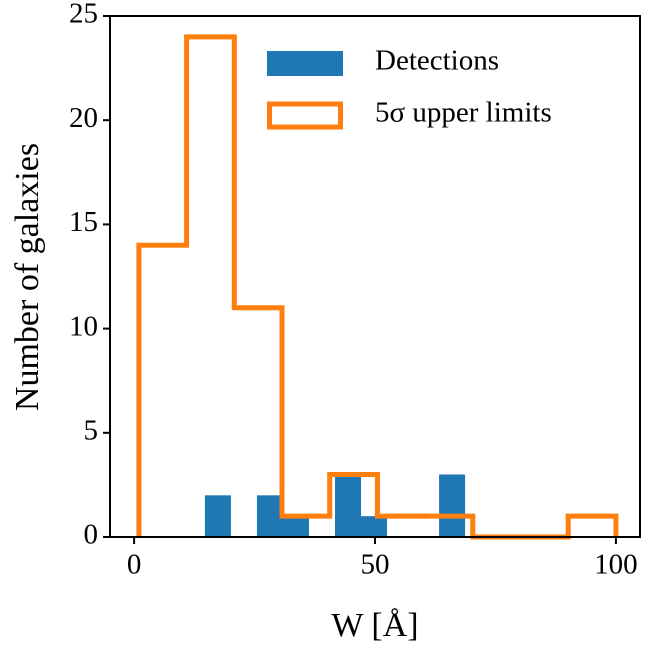 This screenshot has width=657, height=648. What do you see at coordinates (83, 222) in the screenshot?
I see `y-tick-label: 15` at bounding box center [83, 222].